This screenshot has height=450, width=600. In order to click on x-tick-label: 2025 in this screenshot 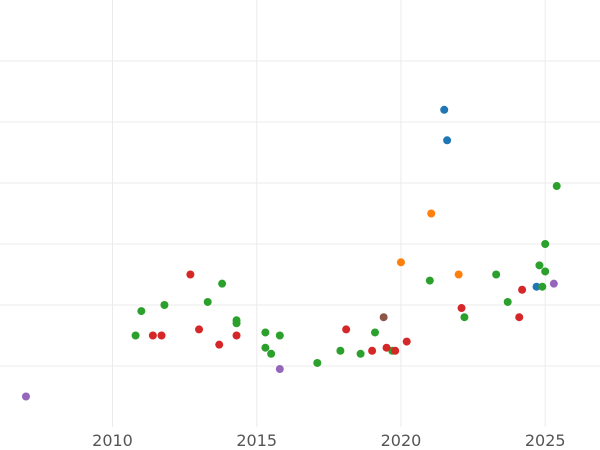, I will do `click(545, 440)`.